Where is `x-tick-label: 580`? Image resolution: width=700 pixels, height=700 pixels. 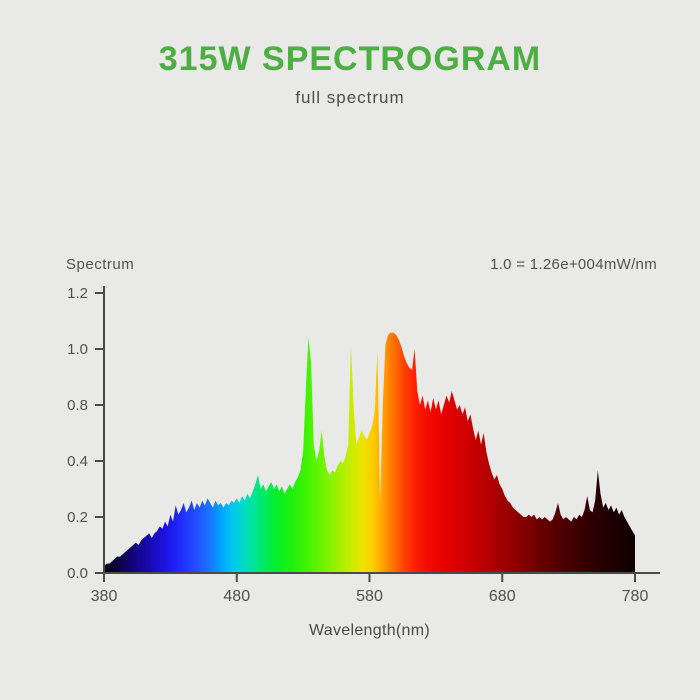
x-tick-label: 580 is located at coordinates (369, 596).